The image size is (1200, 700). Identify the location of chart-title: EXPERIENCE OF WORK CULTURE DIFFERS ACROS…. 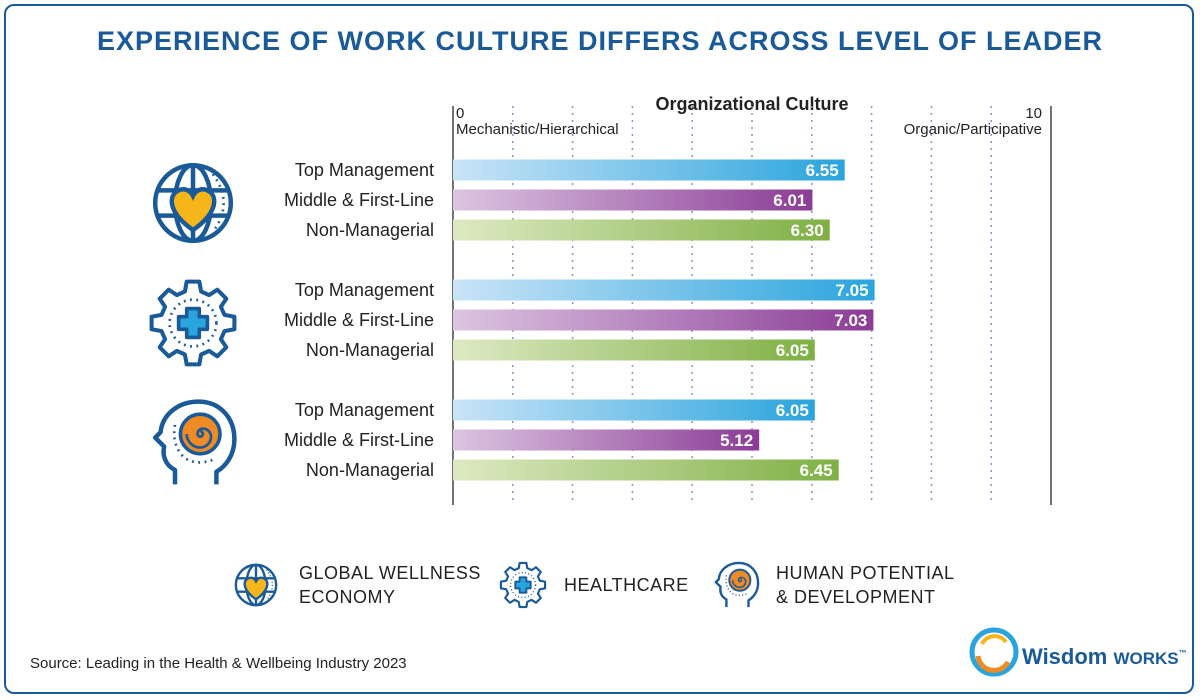
(600, 41).